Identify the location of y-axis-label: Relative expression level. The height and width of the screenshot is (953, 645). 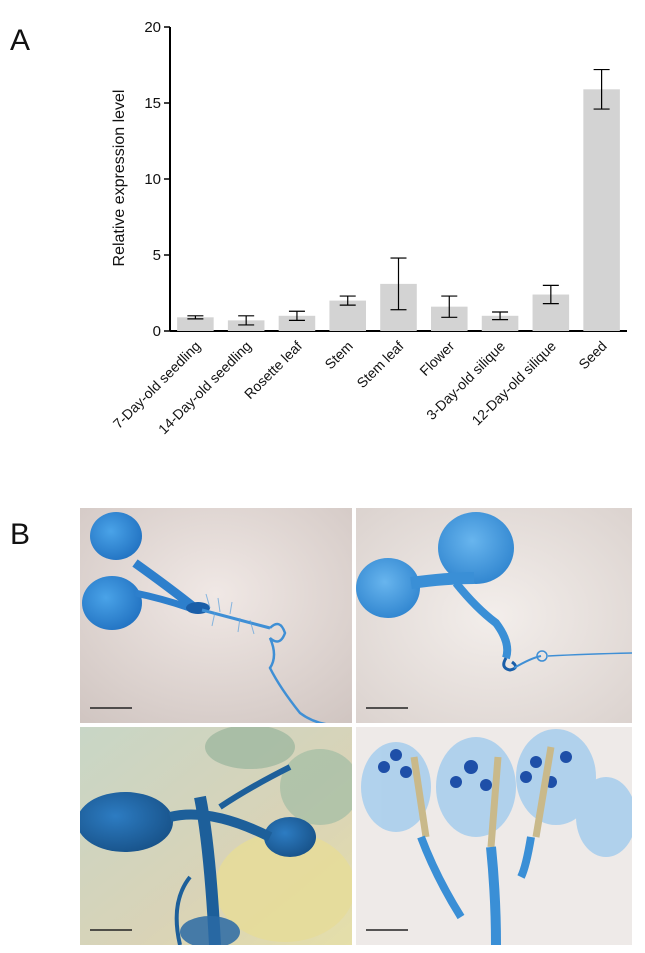
(119, 178).